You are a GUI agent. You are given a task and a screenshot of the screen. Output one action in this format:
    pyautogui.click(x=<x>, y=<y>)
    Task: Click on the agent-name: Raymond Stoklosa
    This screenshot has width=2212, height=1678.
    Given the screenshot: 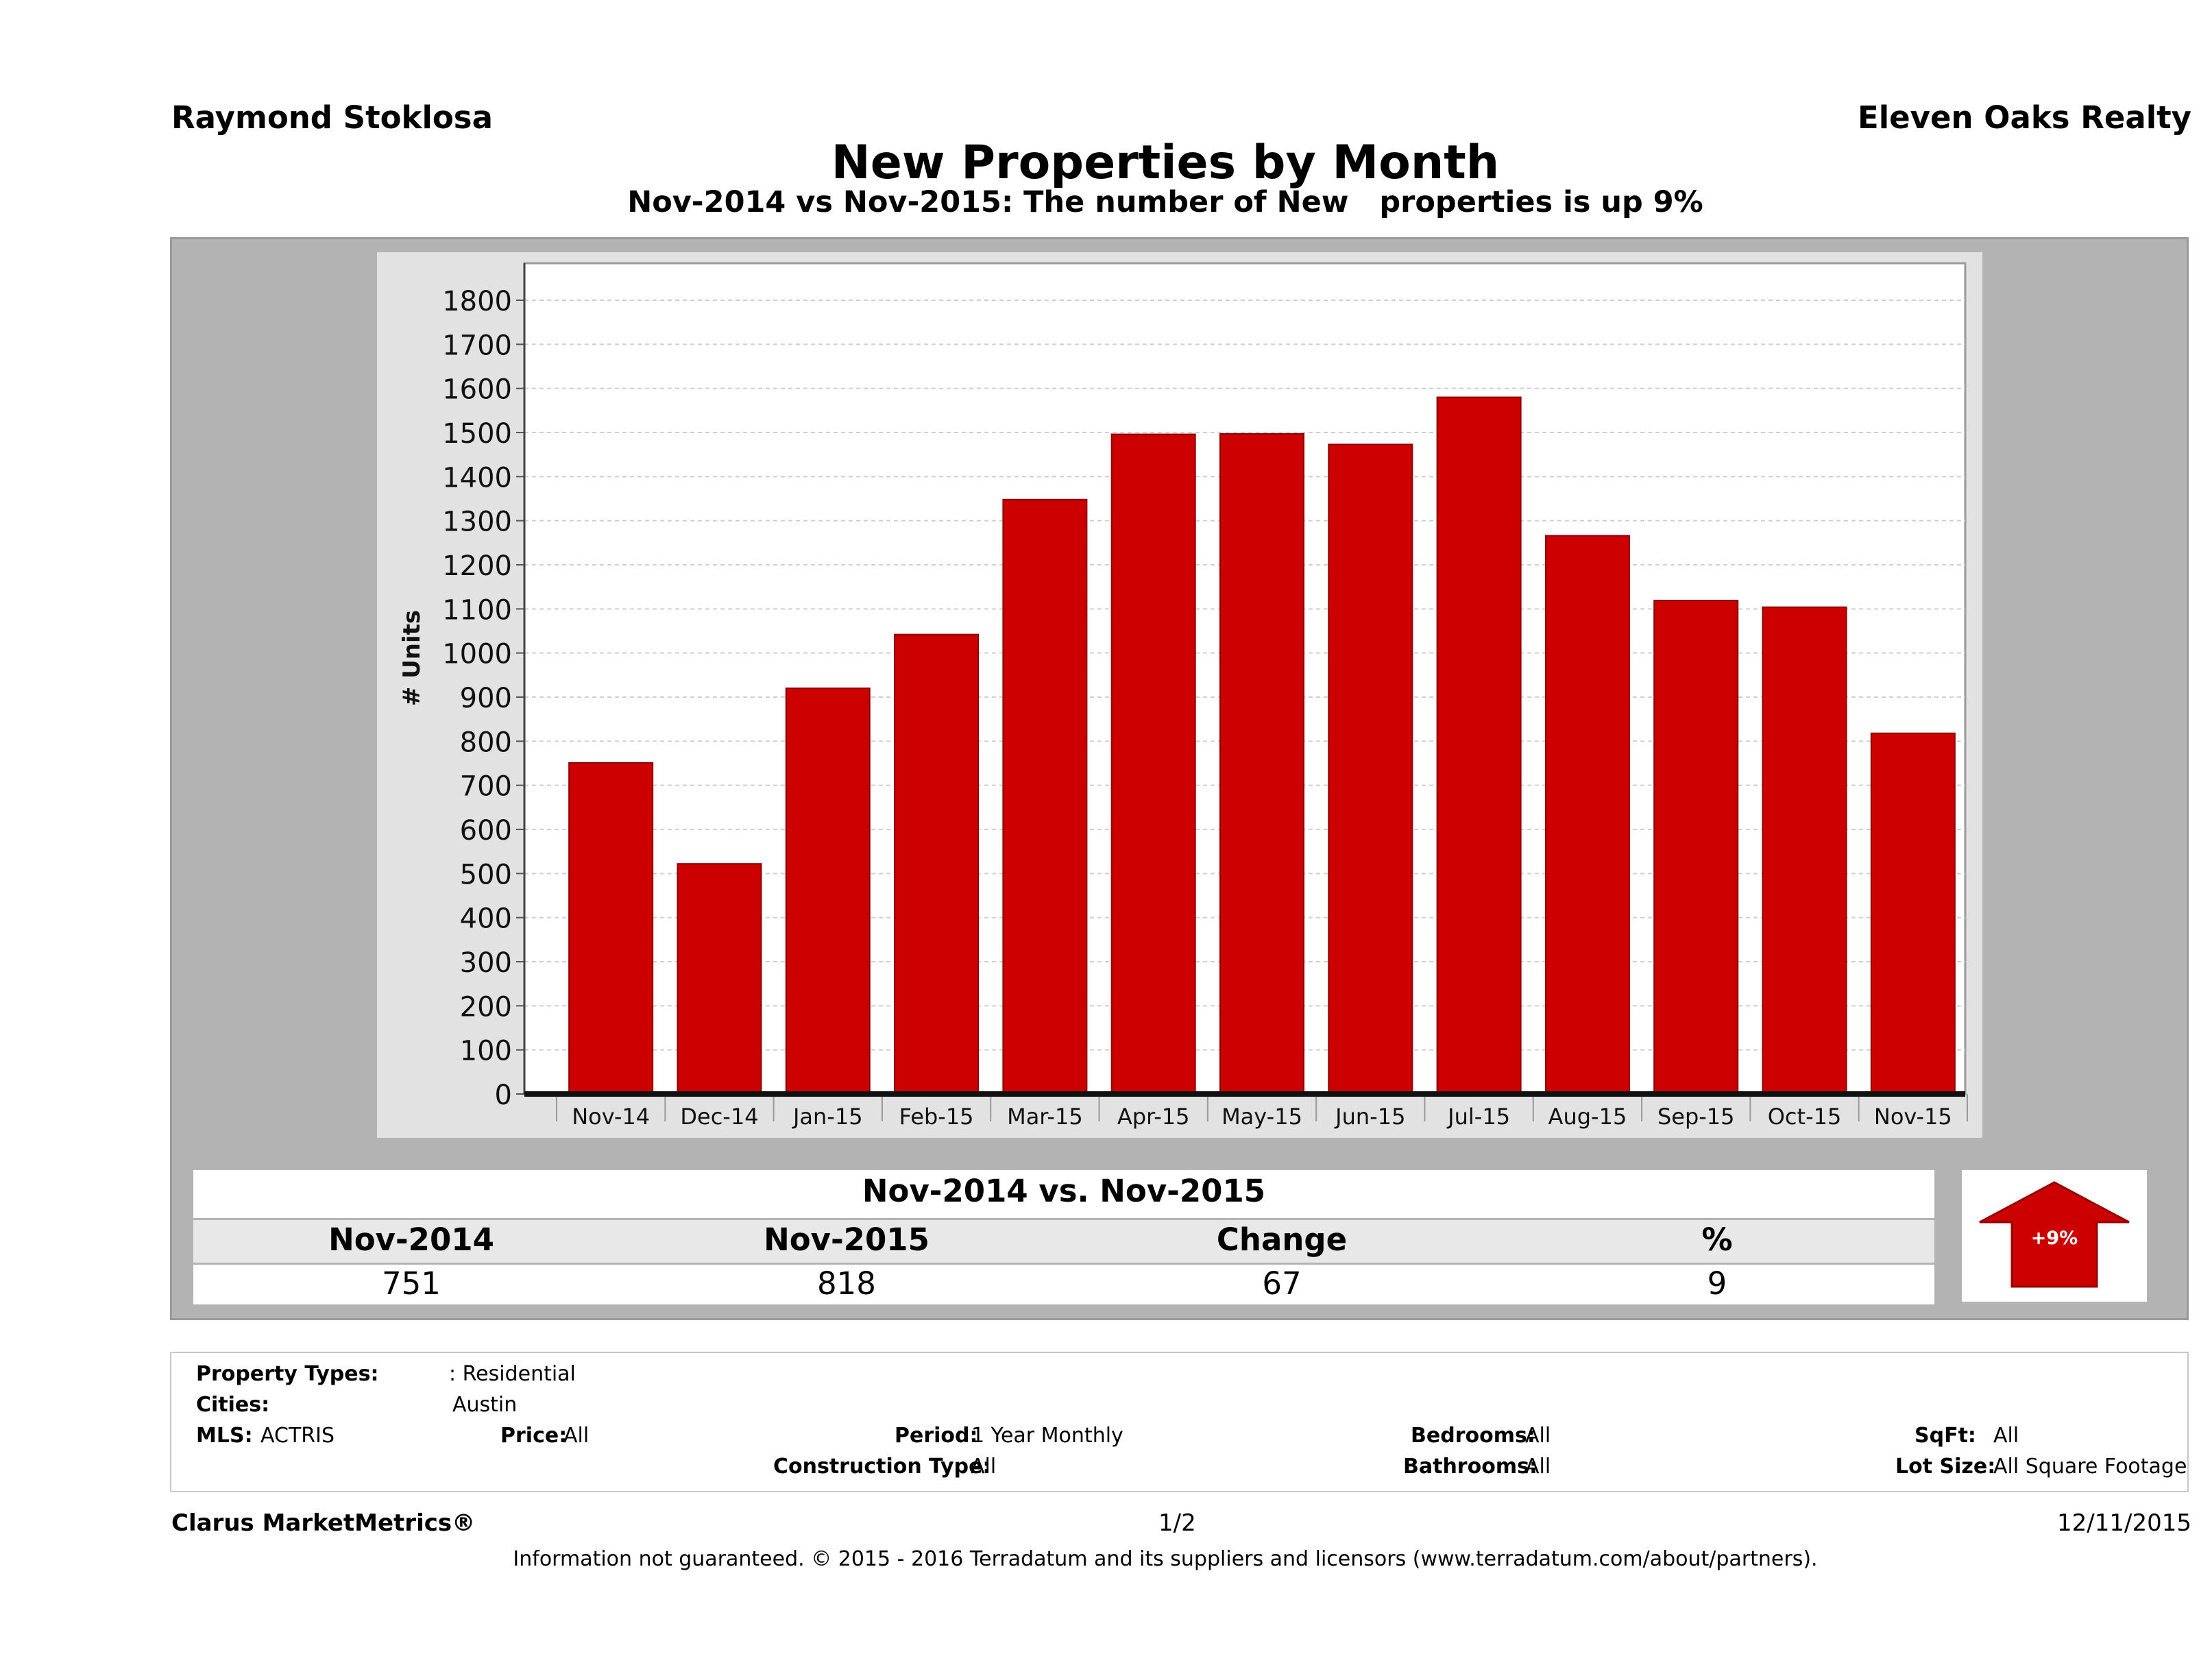 What is the action you would take?
    pyautogui.click(x=332, y=117)
    